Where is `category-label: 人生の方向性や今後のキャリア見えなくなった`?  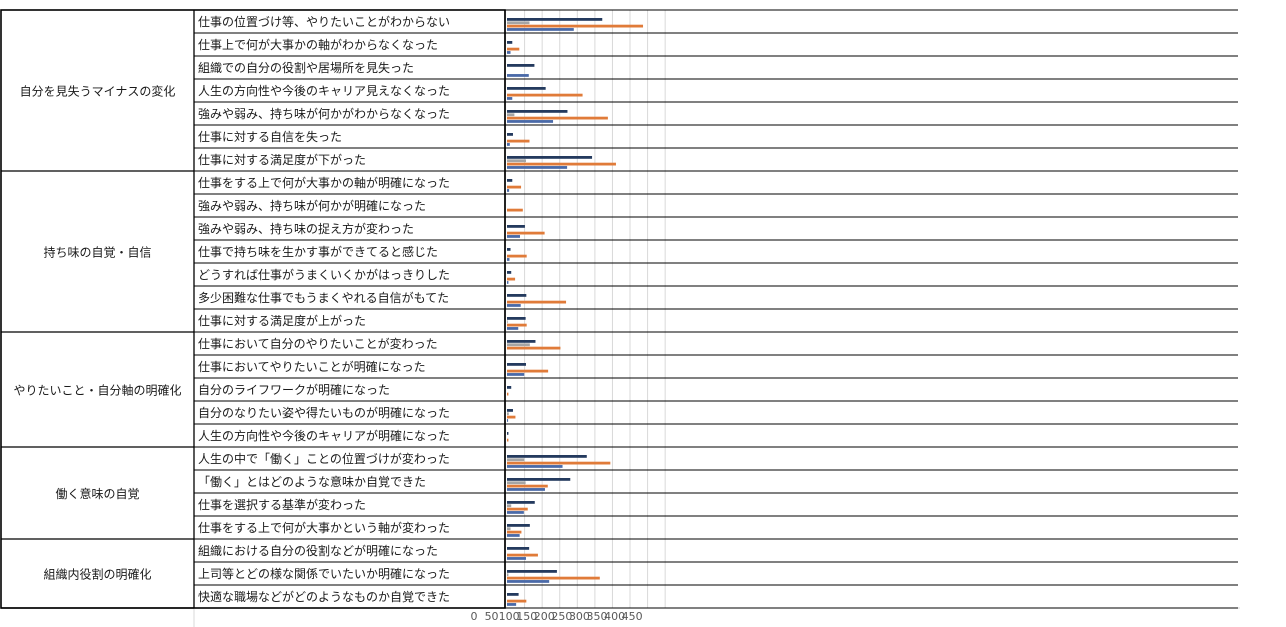
category-label: 人生の方向性や今後のキャリア見えなくなった is located at coordinates (324, 90).